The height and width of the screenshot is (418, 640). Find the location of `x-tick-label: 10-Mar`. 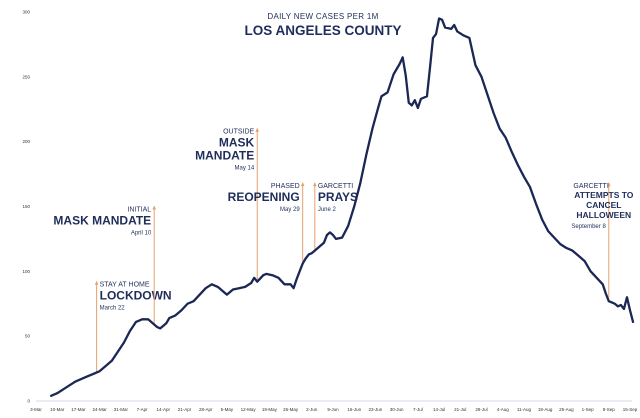

x-tick-label: 10-Mar is located at coordinates (57, 409).